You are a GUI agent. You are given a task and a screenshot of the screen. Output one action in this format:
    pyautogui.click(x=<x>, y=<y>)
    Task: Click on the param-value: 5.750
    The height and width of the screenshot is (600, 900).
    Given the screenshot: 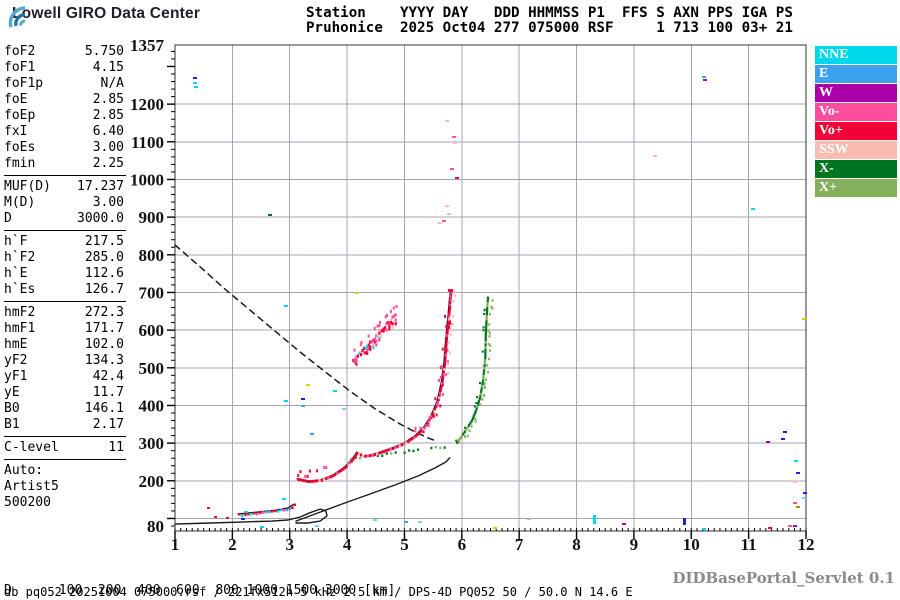 What is the action you would take?
    pyautogui.click(x=104, y=51)
    